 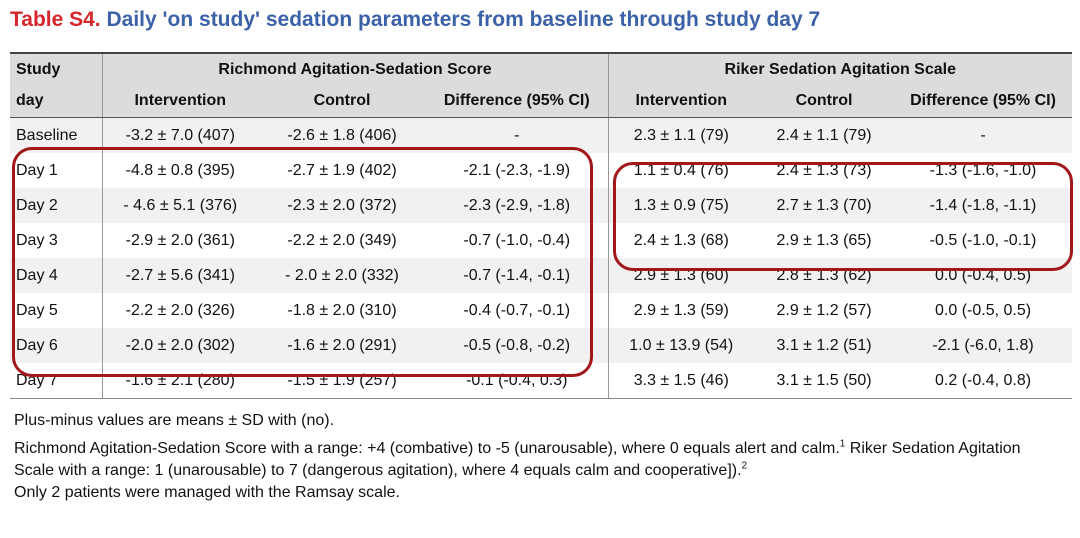 What do you see at coordinates (56, 240) in the screenshot?
I see `cell-study-day: Day 3` at bounding box center [56, 240].